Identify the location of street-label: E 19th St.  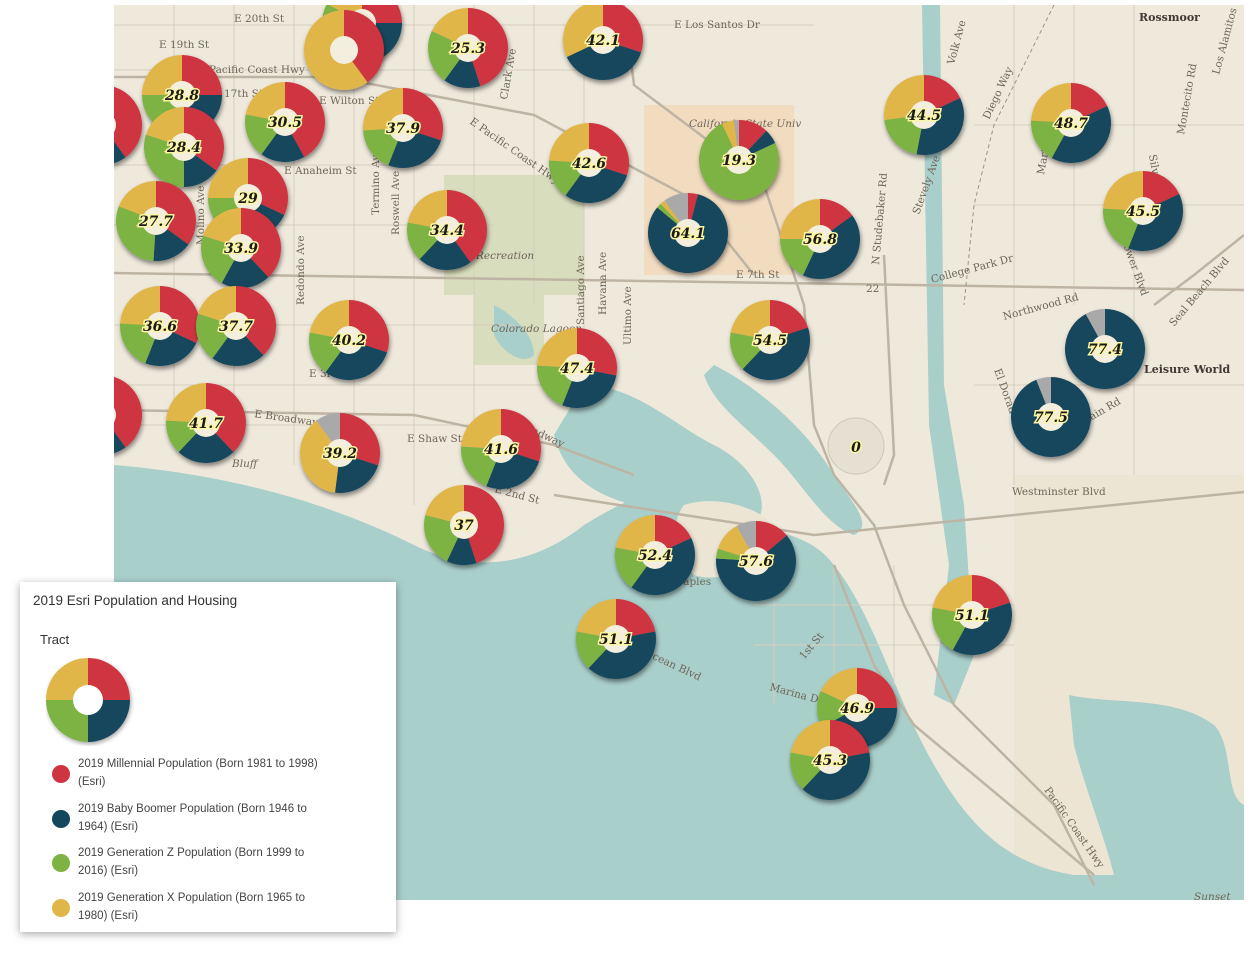
(184, 45).